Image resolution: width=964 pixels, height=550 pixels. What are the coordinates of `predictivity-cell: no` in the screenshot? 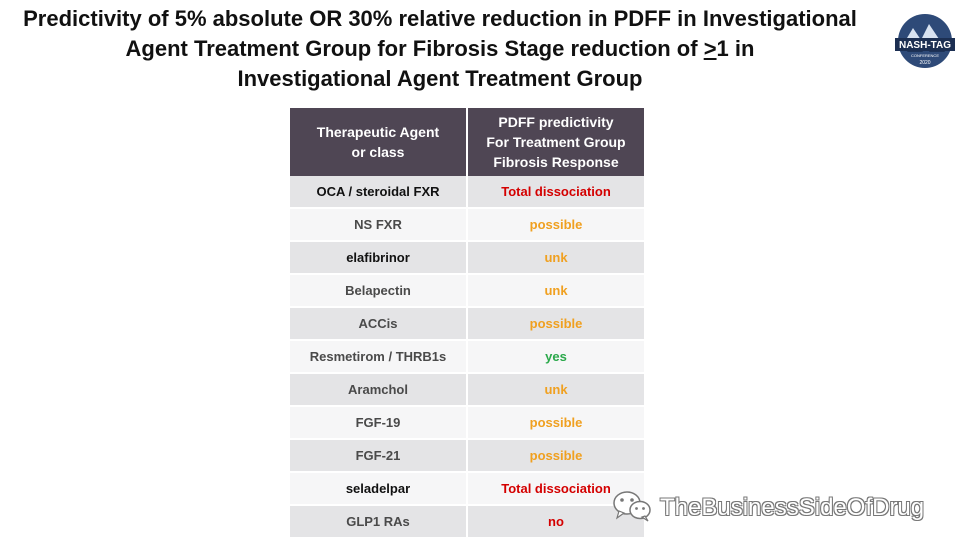 It's located at (556, 522).